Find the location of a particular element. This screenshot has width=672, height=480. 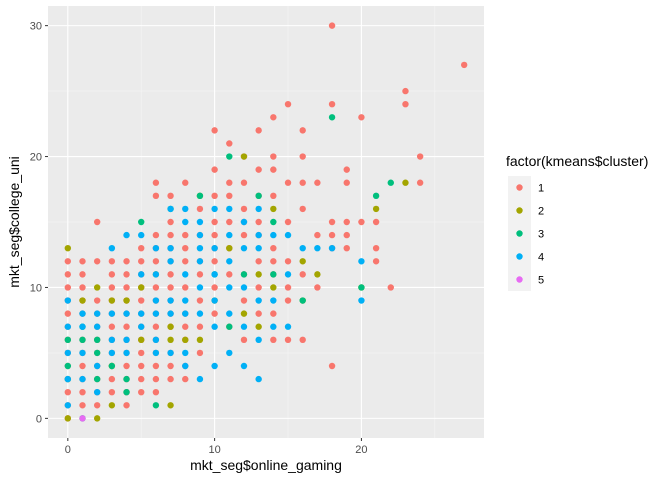

y-tick-label: 30 is located at coordinates (36, 27).